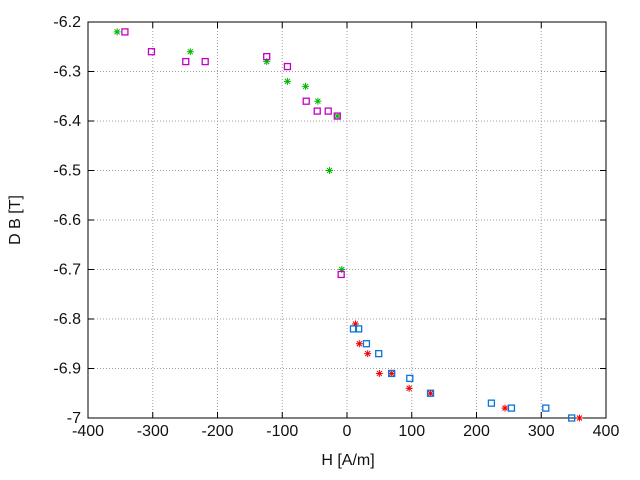  I want to click on x-tick-label: 400, so click(606, 431).